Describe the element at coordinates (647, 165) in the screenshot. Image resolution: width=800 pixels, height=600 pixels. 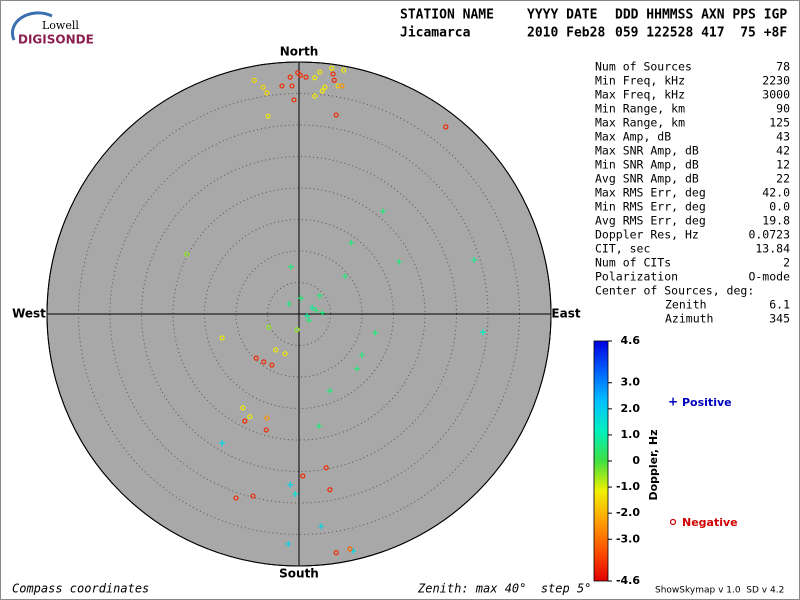
I see `stat-label: Min SNR Amp, dB` at that location.